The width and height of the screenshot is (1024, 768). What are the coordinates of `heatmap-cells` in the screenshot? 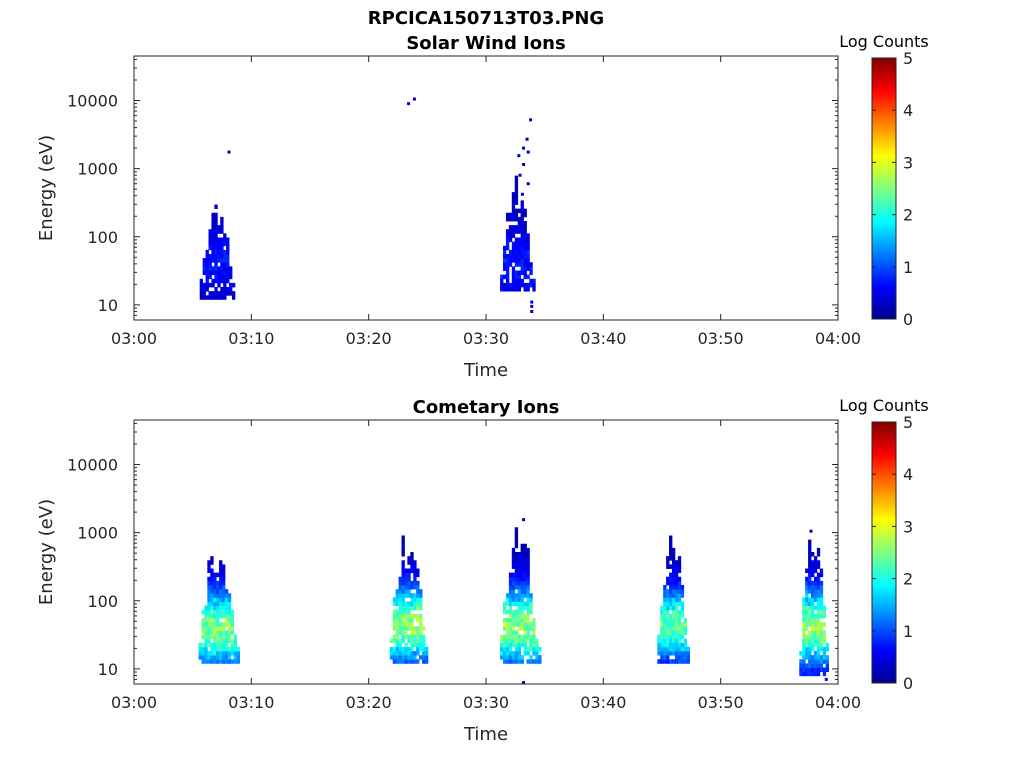 It's located at (367, 205).